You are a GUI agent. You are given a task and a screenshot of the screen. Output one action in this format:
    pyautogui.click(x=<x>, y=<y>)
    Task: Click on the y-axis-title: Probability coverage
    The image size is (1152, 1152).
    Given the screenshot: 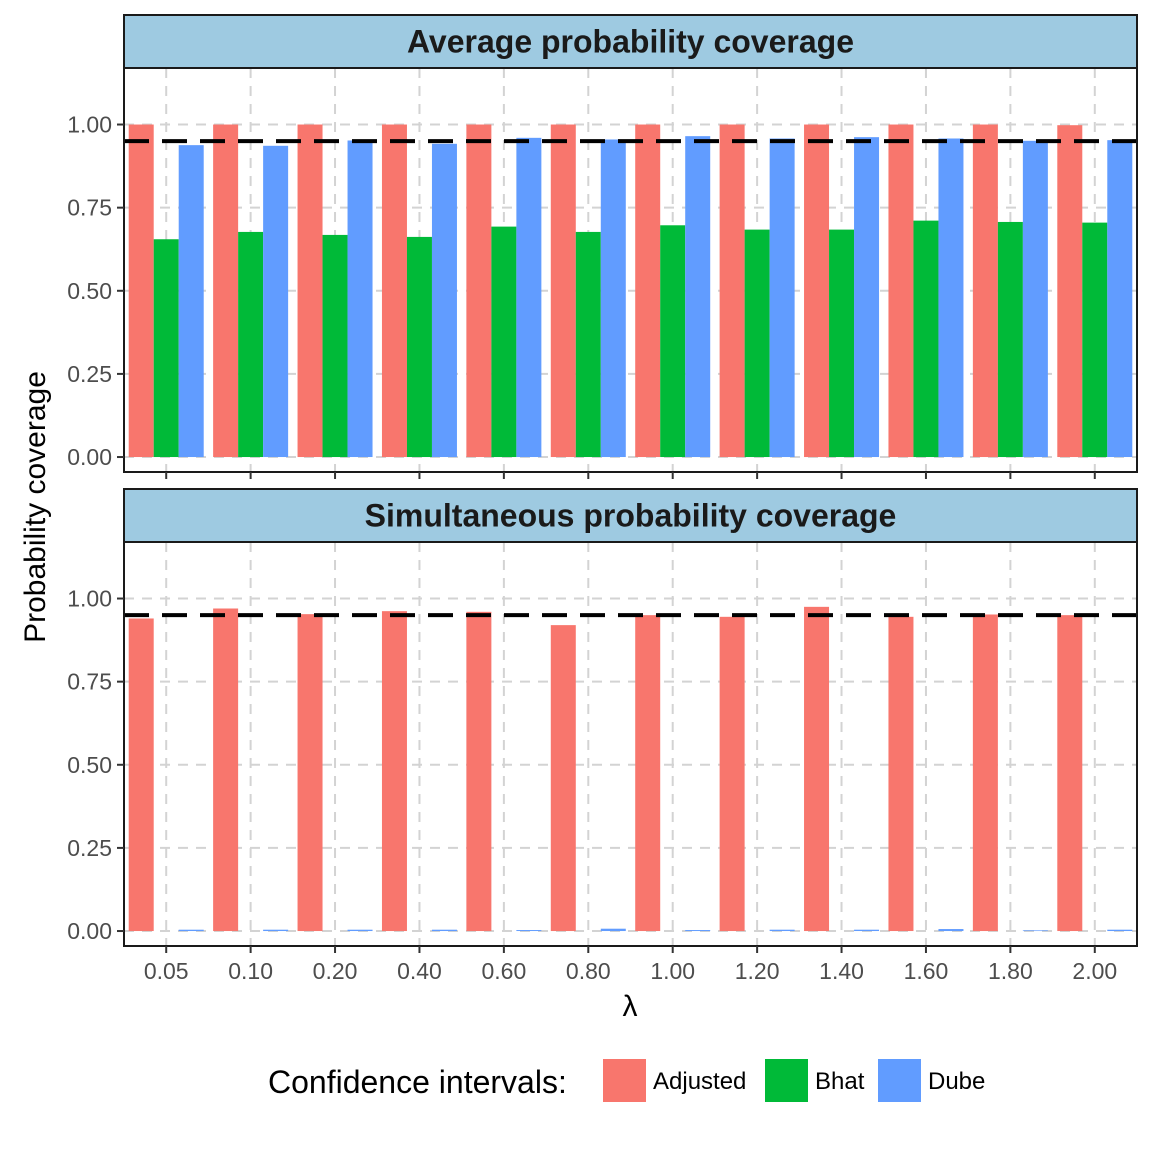 What is the action you would take?
    pyautogui.click(x=35, y=507)
    